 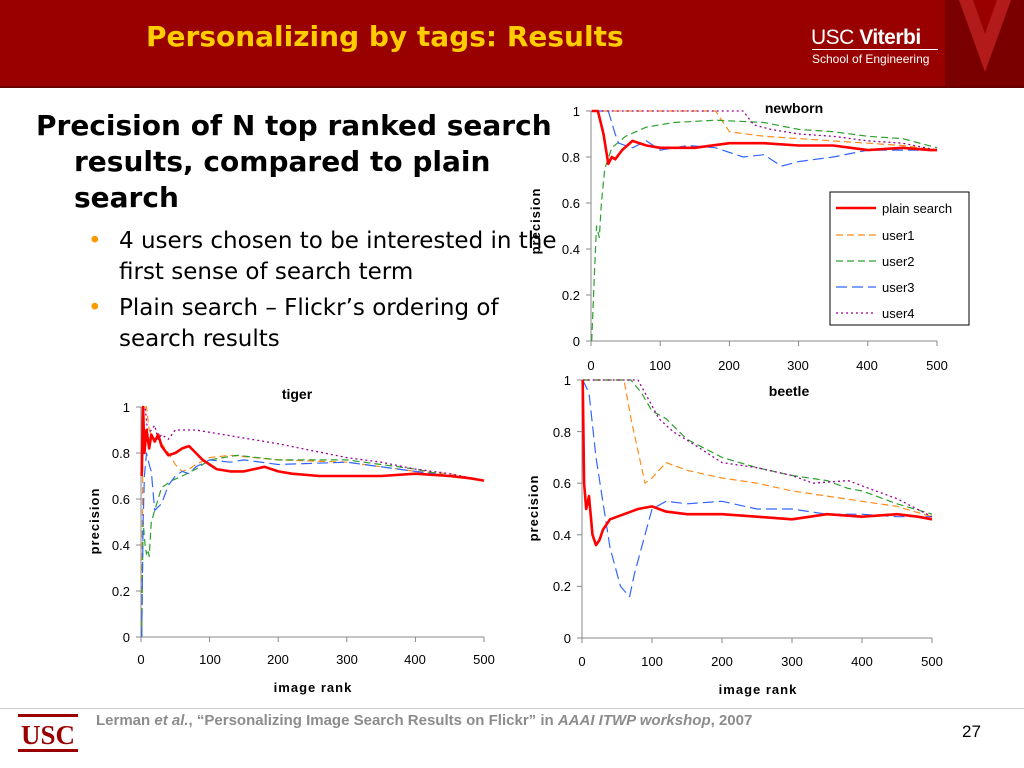 I want to click on chart-title: newborn, so click(x=794, y=108).